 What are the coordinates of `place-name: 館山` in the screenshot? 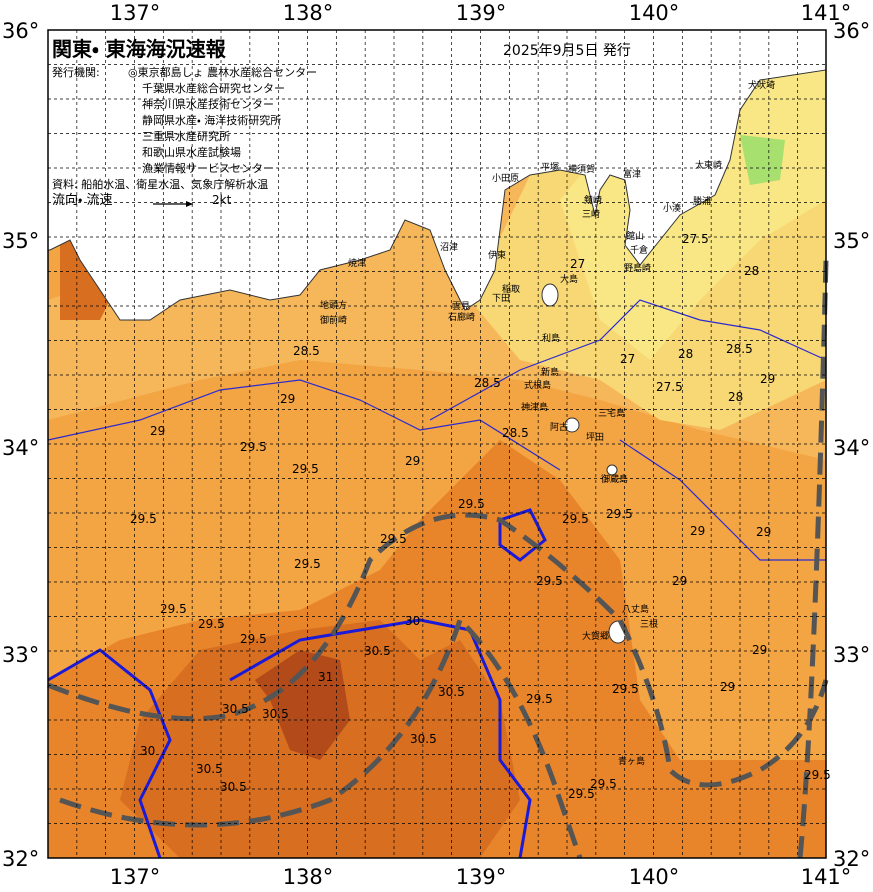 It's located at (635, 236).